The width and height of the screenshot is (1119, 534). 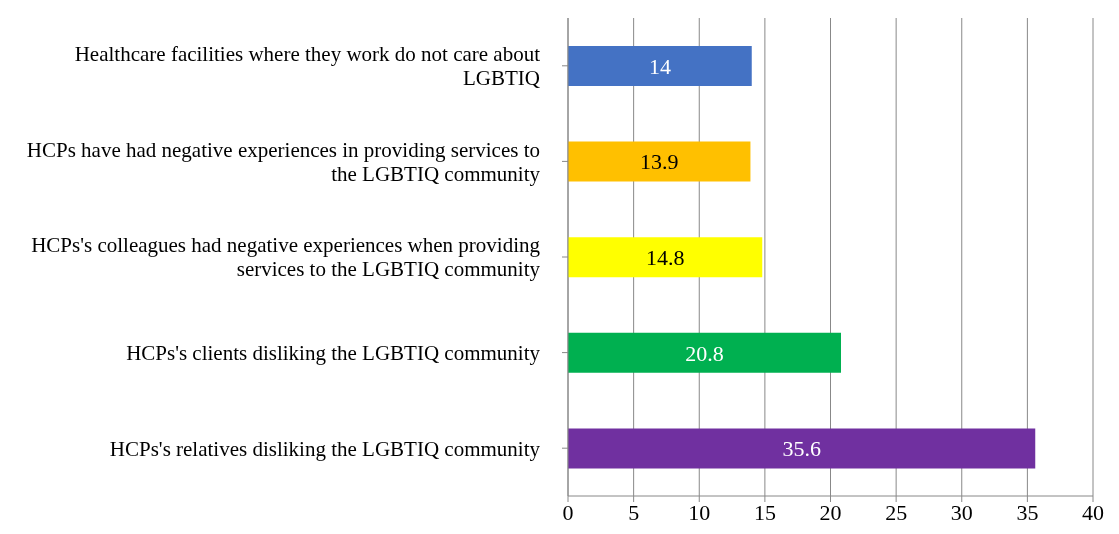 I want to click on x-tick-label: 25, so click(x=896, y=512).